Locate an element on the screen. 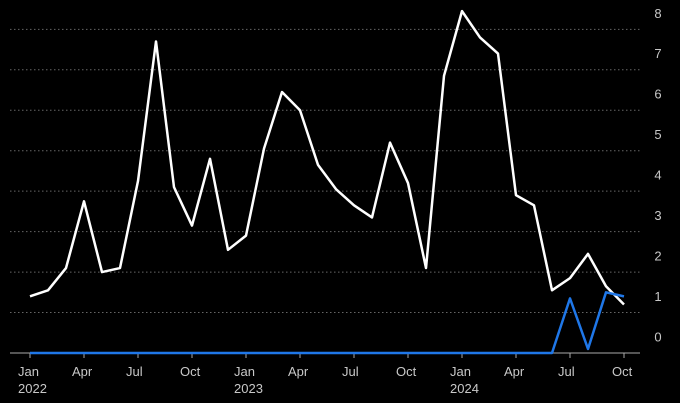 Image resolution: width=680 pixels, height=403 pixels. x-tick-label: Jan 2022 is located at coordinates (32, 380).